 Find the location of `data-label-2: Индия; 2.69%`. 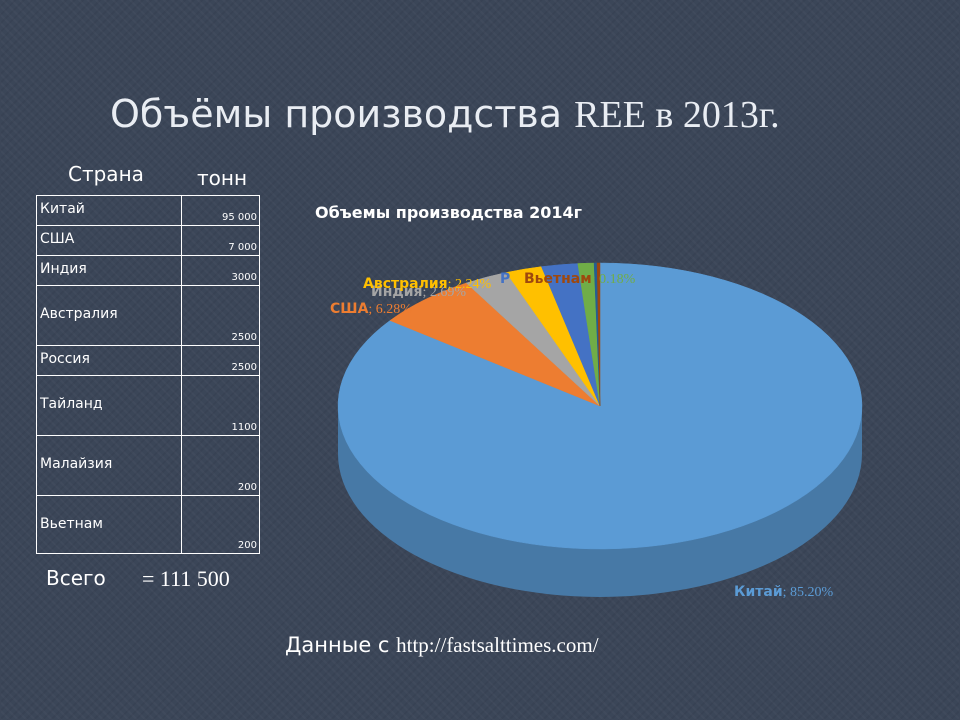

data-label-2: Индия; 2.69% is located at coordinates (418, 292).